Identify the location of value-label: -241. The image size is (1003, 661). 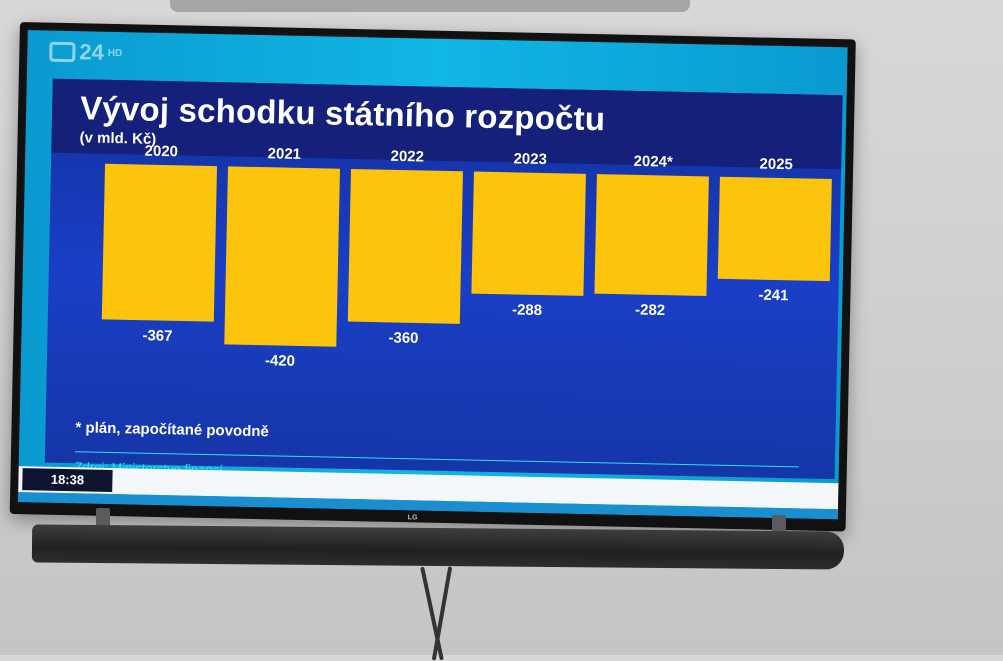
(773, 296).